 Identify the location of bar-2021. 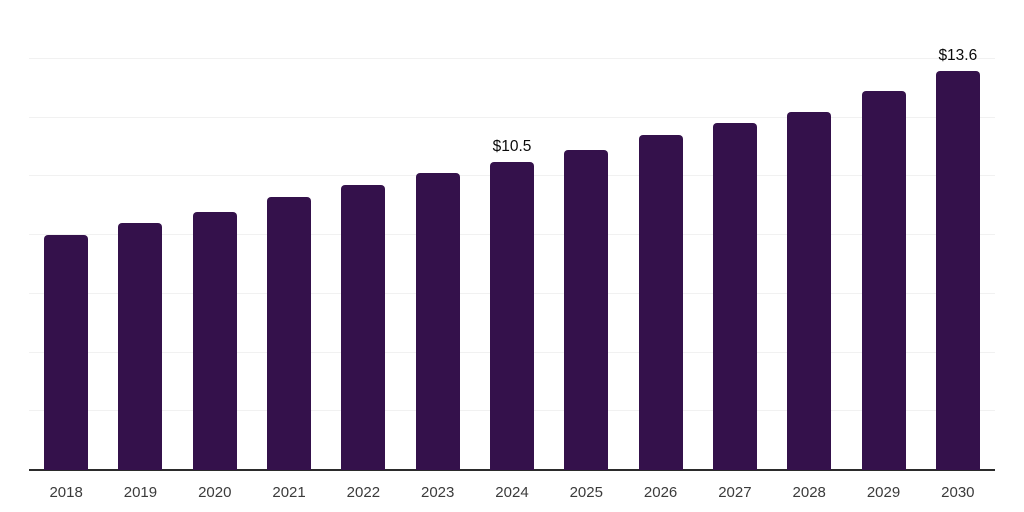
(289, 333).